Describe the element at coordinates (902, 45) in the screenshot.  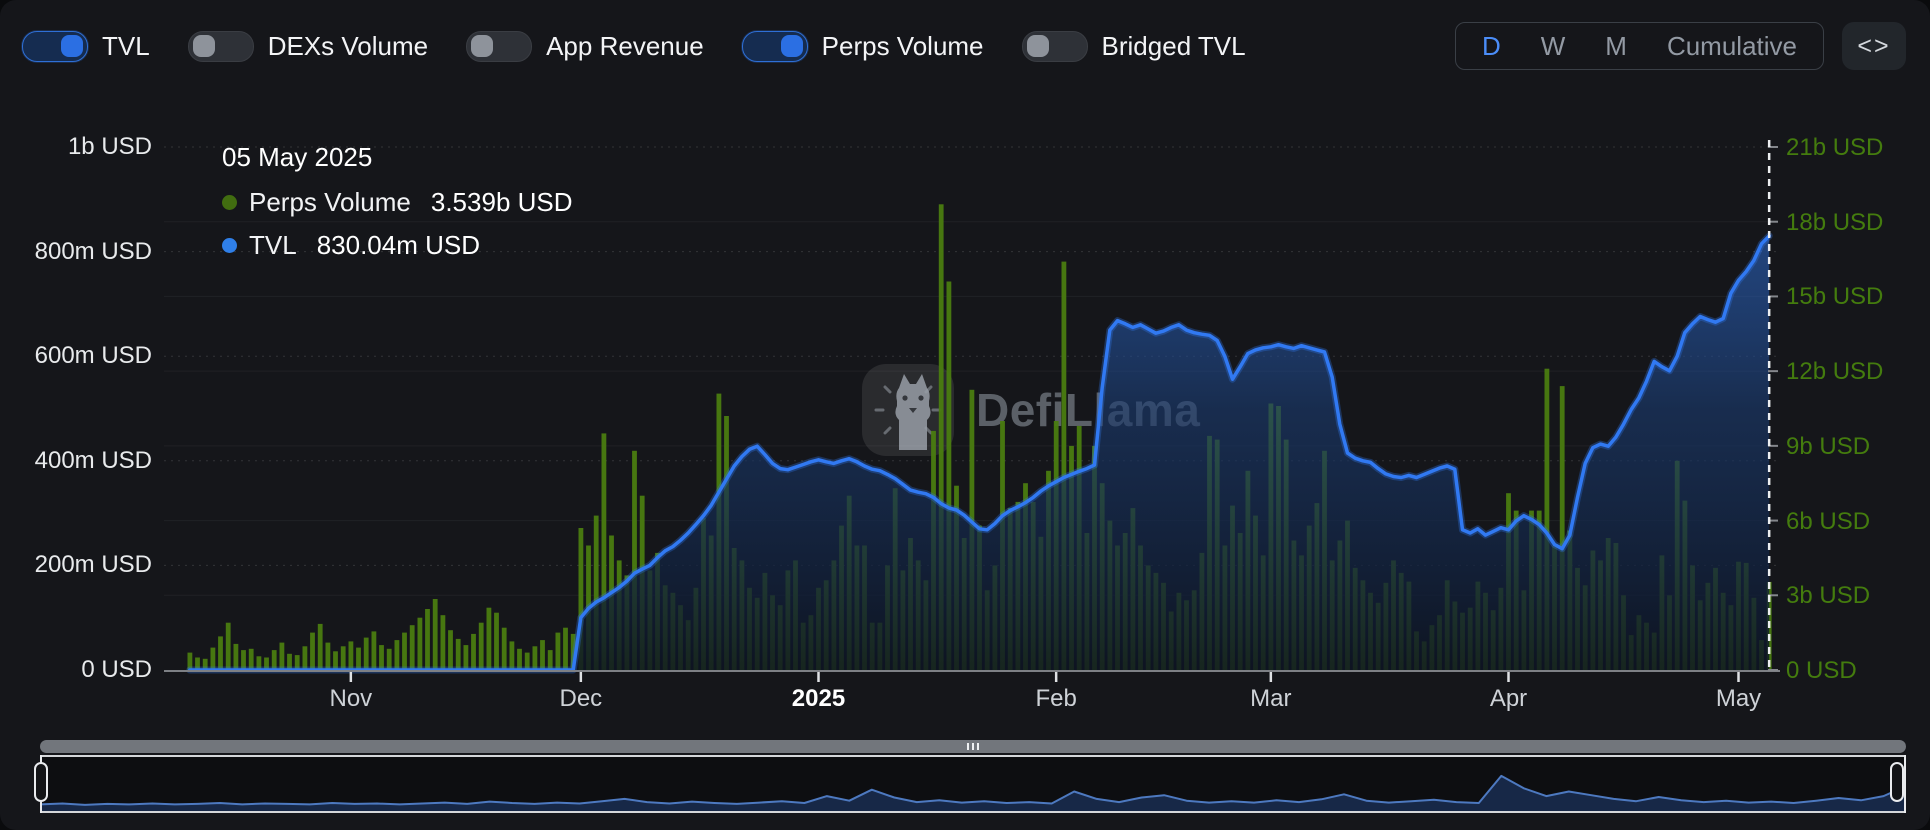
I see `toggle-label-perps-volume: Perps Volume` at that location.